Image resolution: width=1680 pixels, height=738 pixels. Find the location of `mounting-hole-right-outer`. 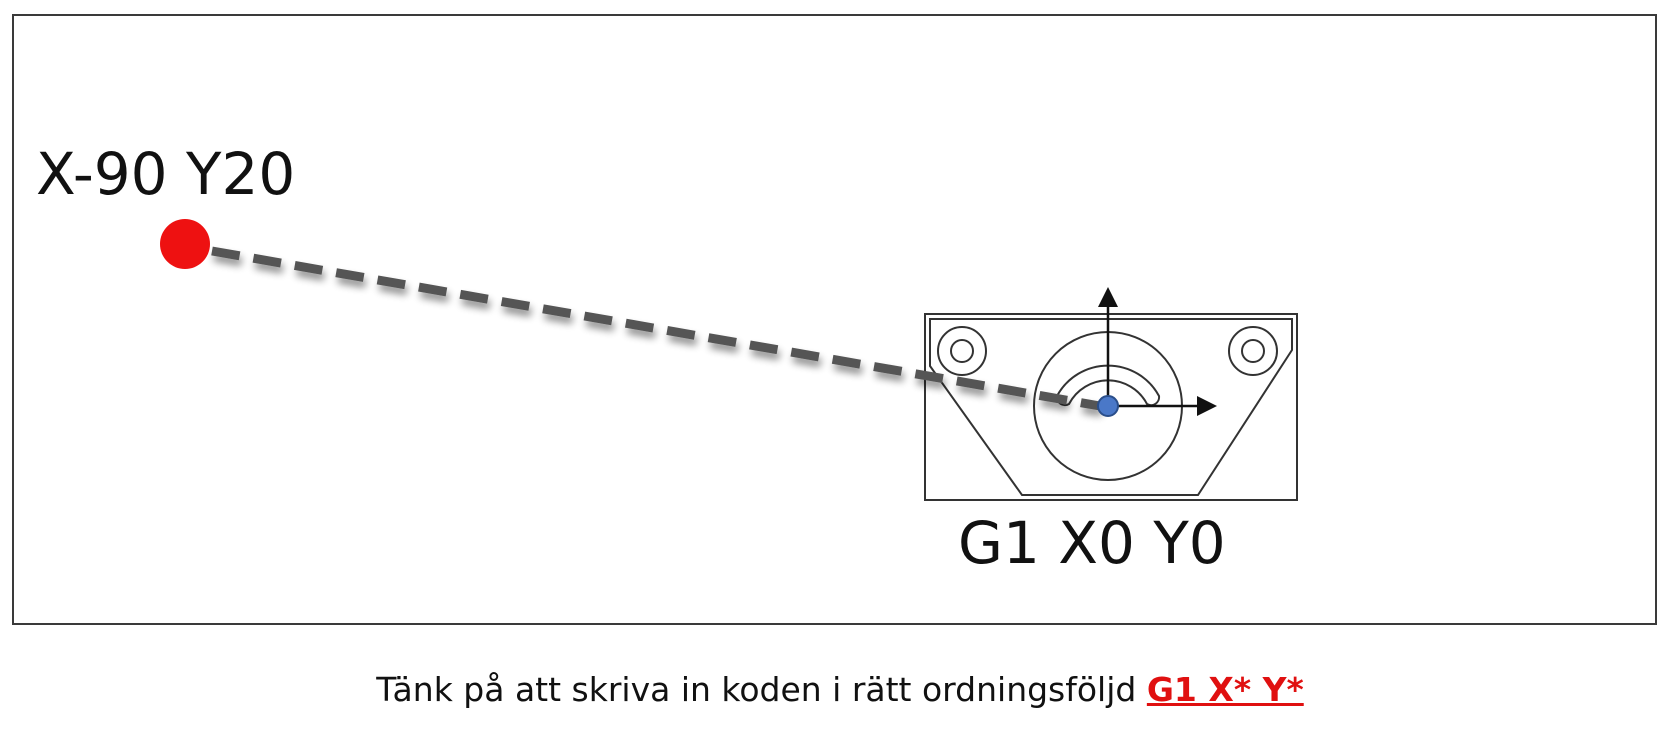

mounting-hole-right-outer is located at coordinates (1253, 351).